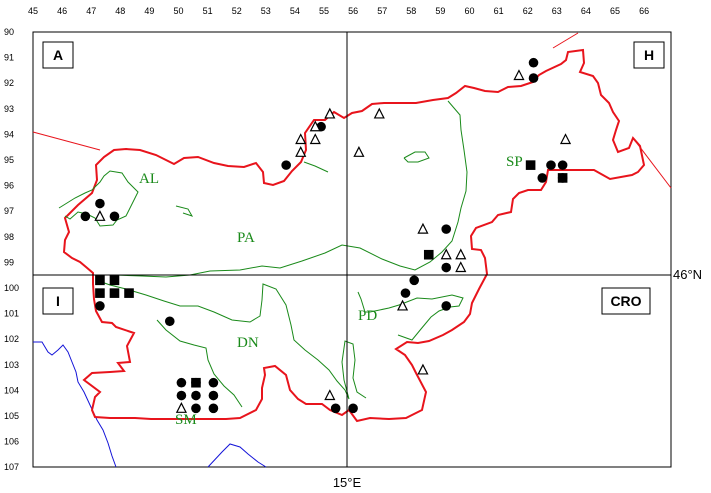 This screenshot has width=711, height=493. I want to click on x-tick-label: 57, so click(382, 11).